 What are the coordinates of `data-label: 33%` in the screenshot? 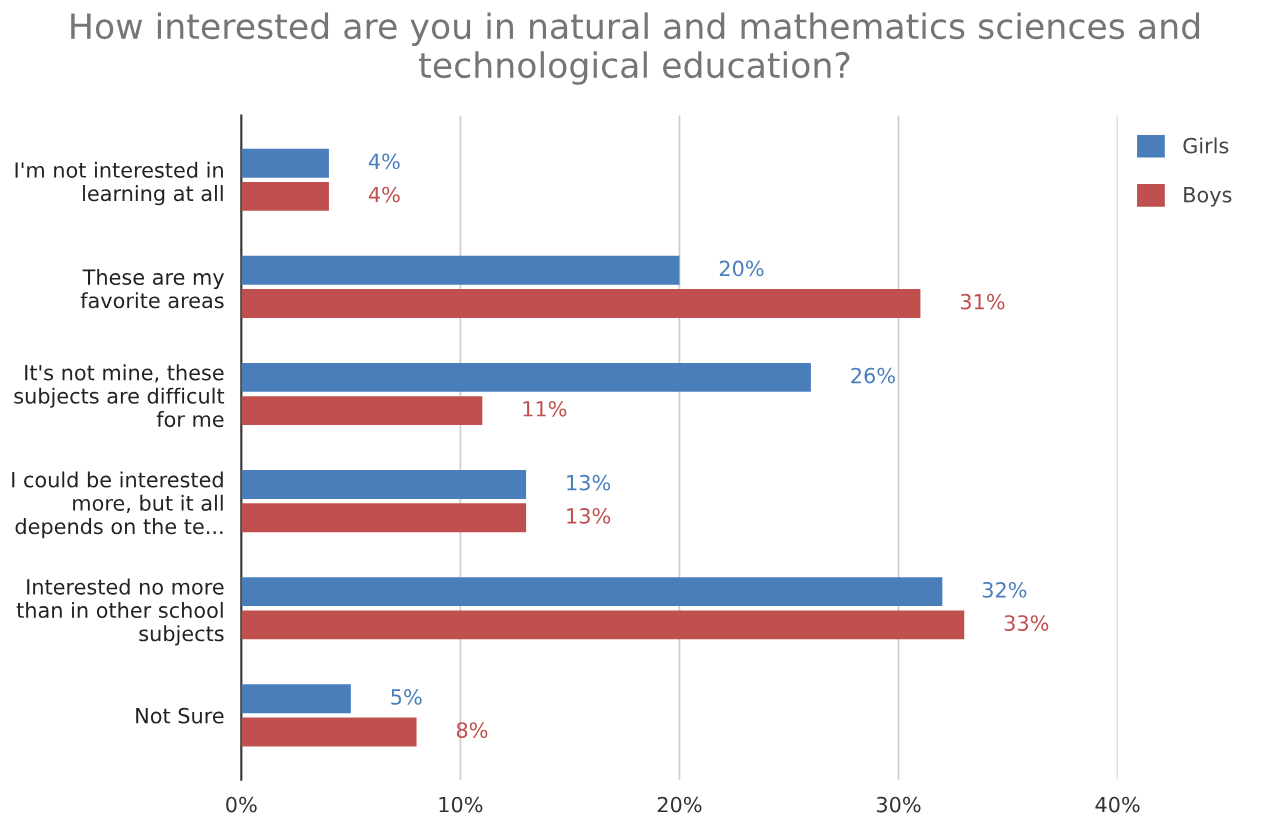 It's located at (1026, 623).